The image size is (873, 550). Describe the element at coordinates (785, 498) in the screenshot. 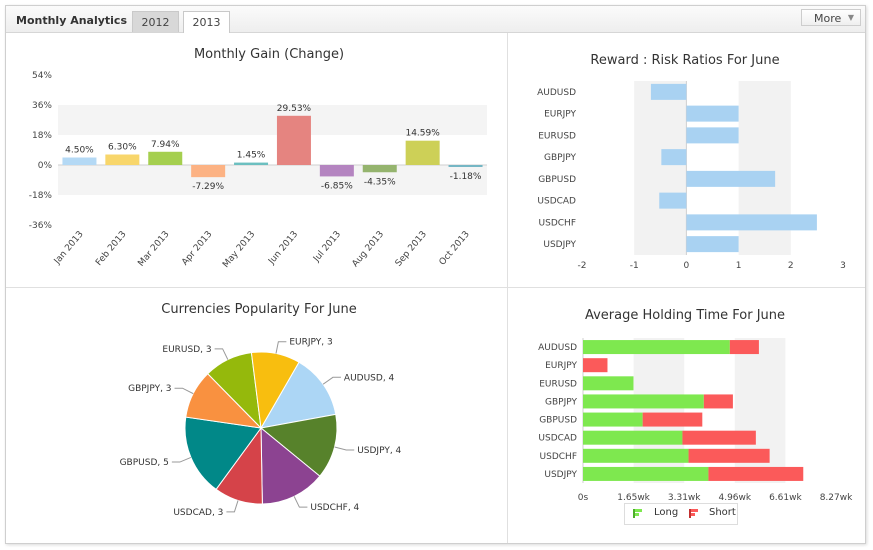

I see `x-tick-label: 6.61wk` at that location.